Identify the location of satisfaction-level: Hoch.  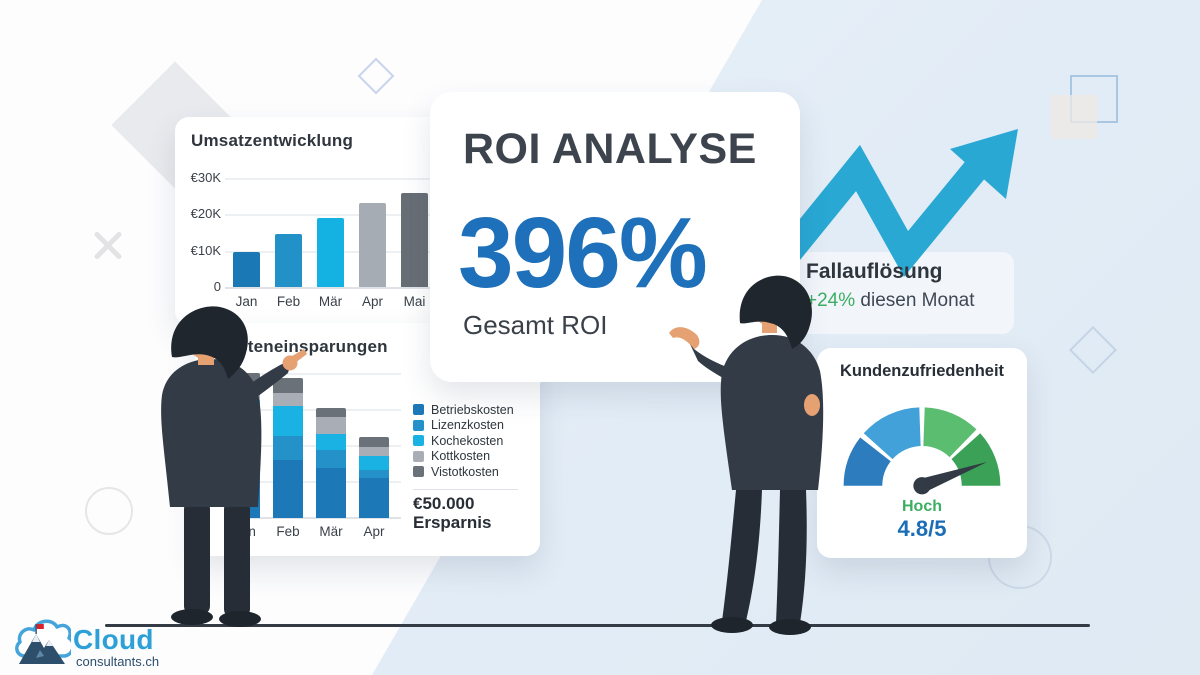
(922, 506).